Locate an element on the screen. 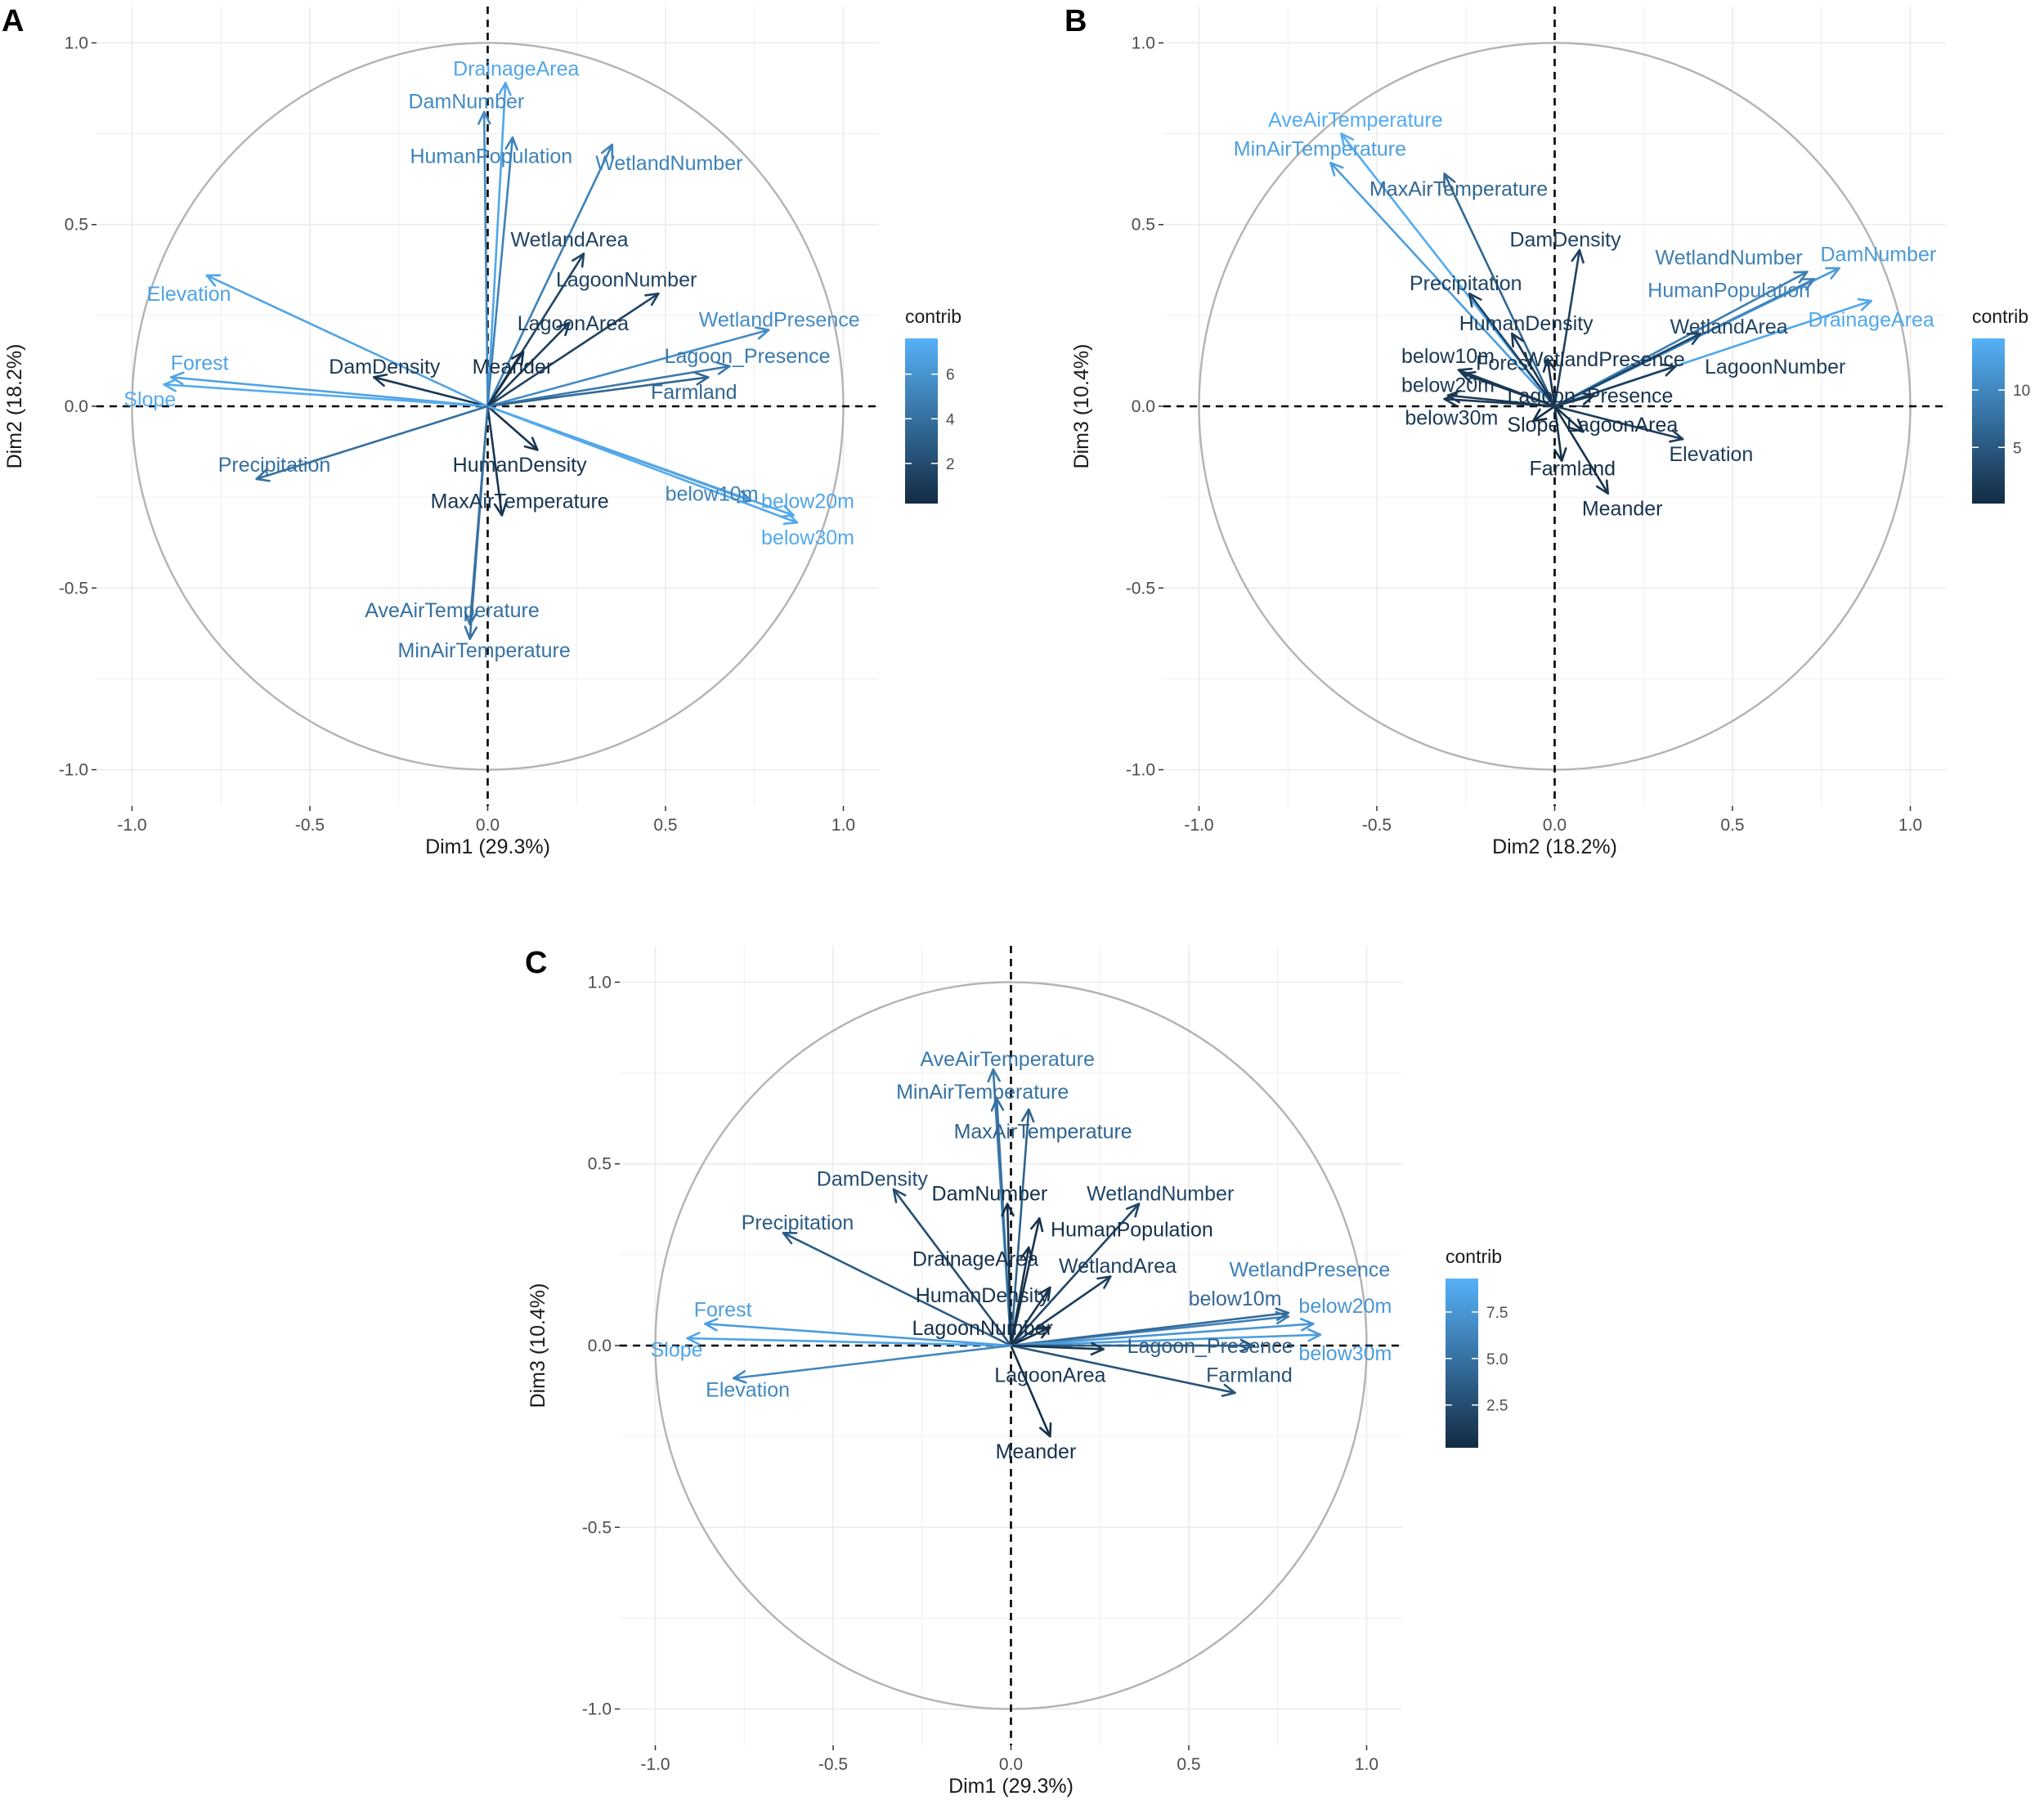 Image resolution: width=2044 pixels, height=1805 pixels. label-wetlandarea: WetlandArea is located at coordinates (1729, 327).